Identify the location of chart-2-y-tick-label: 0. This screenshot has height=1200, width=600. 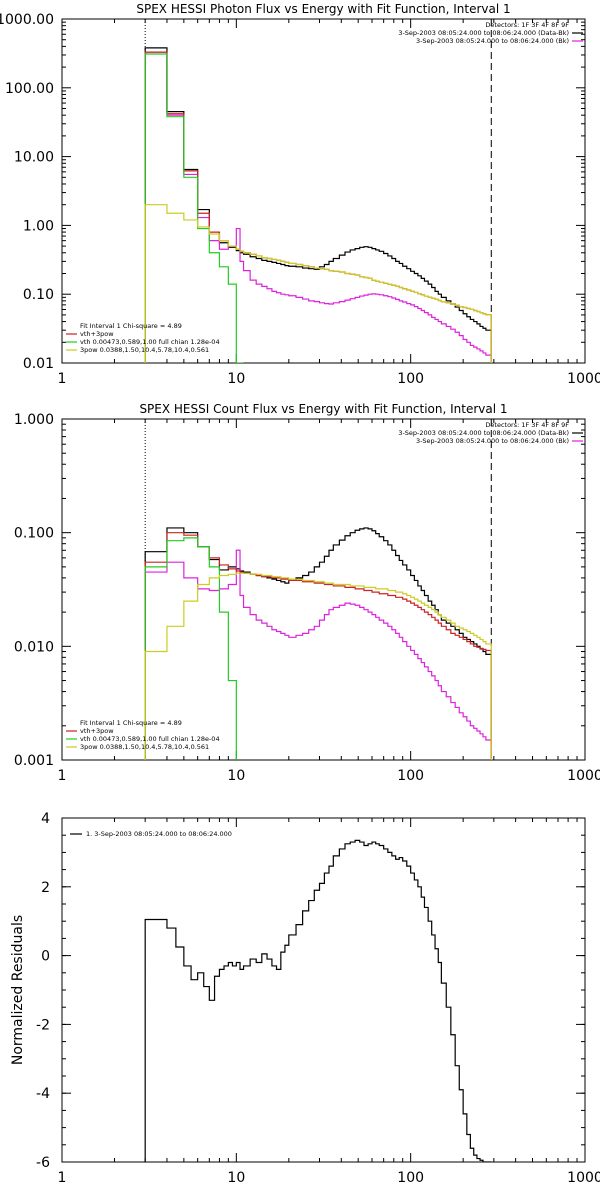
(45, 957).